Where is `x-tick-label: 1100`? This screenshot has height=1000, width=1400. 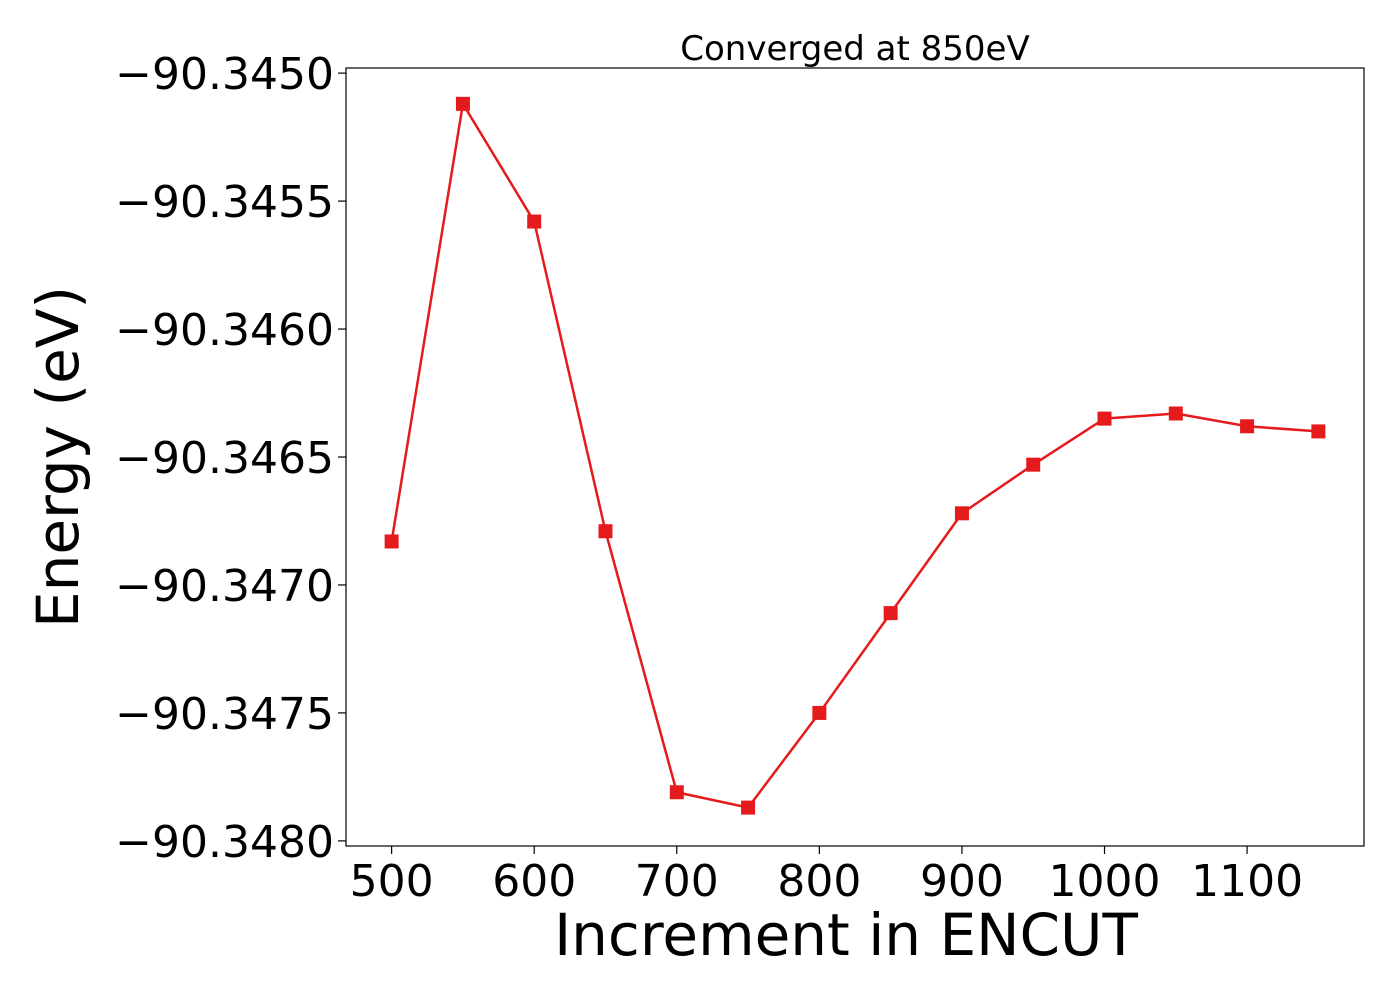
x-tick-label: 1100 is located at coordinates (1247, 881).